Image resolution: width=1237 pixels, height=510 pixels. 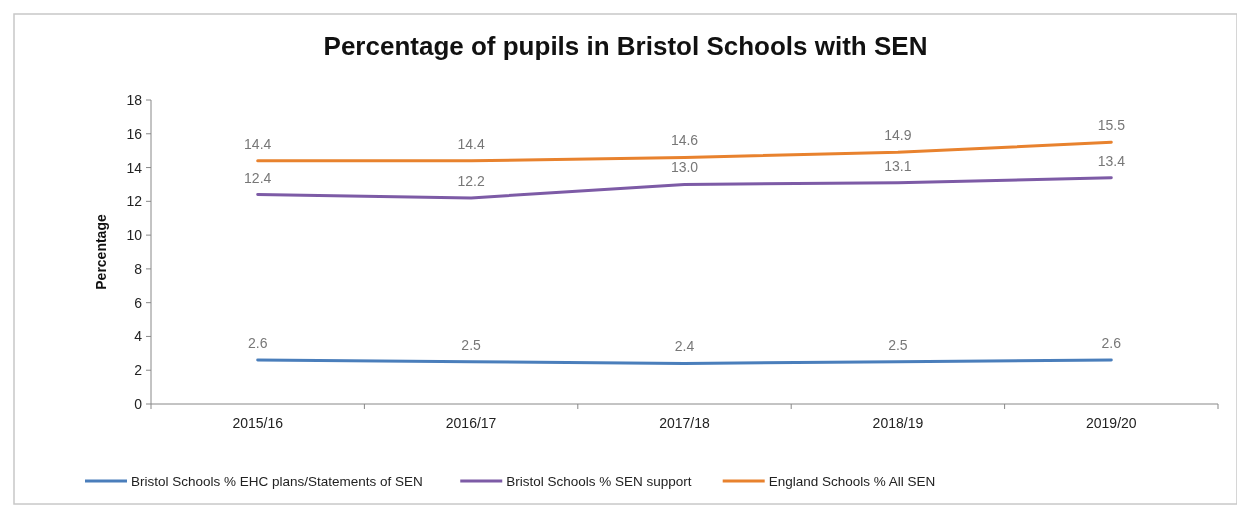 I want to click on y-tick-label: 0, so click(x=138, y=404).